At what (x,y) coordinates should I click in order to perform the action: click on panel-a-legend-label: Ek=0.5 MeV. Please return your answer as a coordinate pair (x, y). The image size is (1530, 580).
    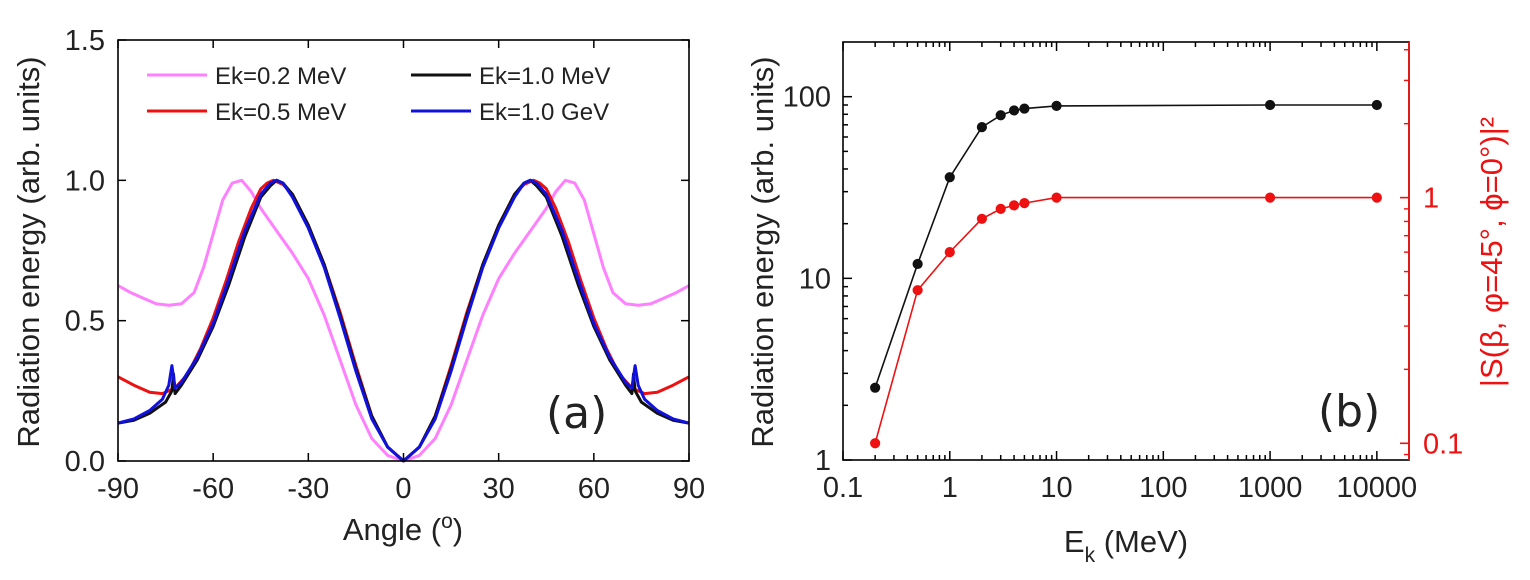
    Looking at the image, I should click on (280, 112).